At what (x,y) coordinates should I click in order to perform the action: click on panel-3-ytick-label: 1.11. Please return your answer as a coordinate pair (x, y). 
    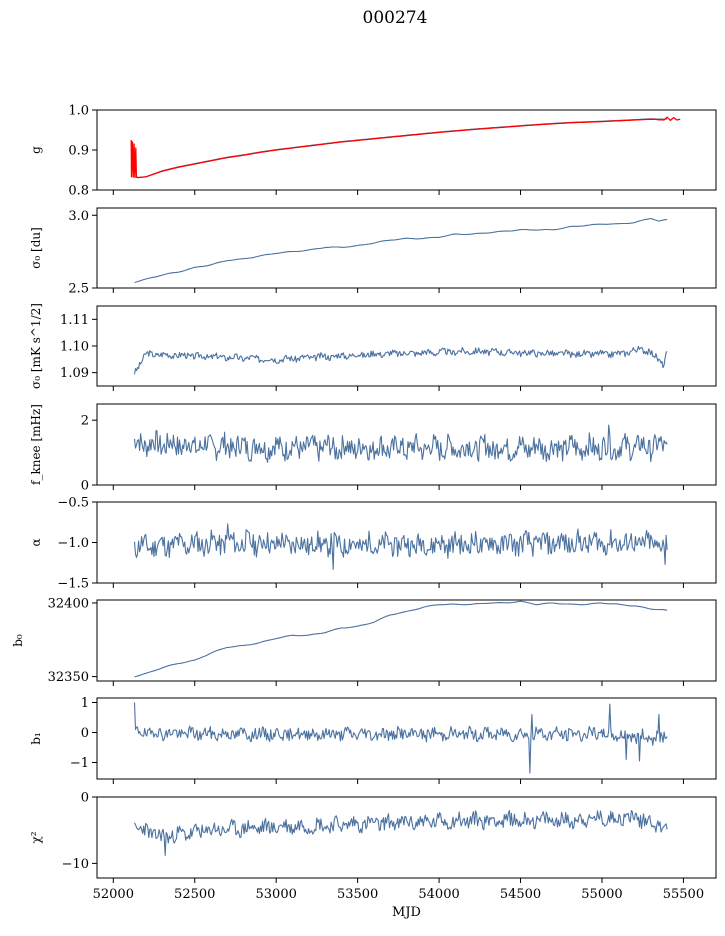
    Looking at the image, I should click on (74, 320).